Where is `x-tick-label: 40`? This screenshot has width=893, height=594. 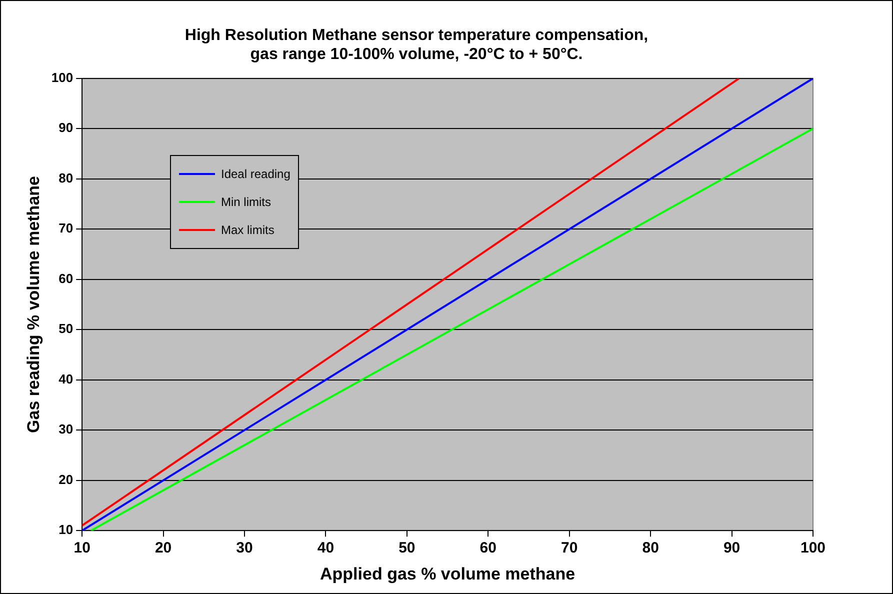 x-tick-label: 40 is located at coordinates (325, 548).